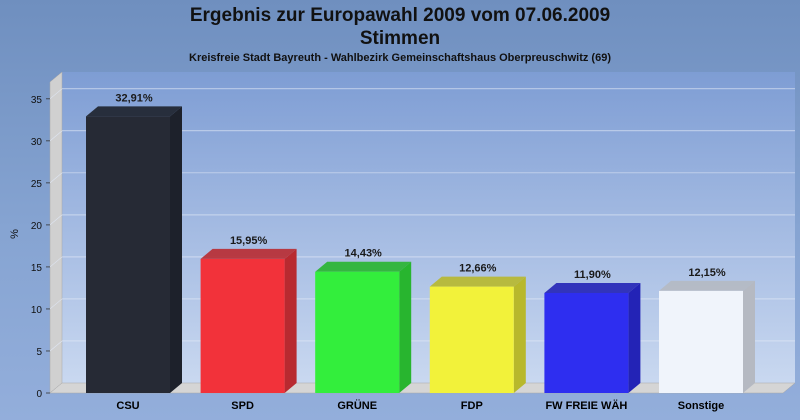 The width and height of the screenshot is (800, 420). Describe the element at coordinates (56, 232) in the screenshot. I see `left-wall-face` at that location.